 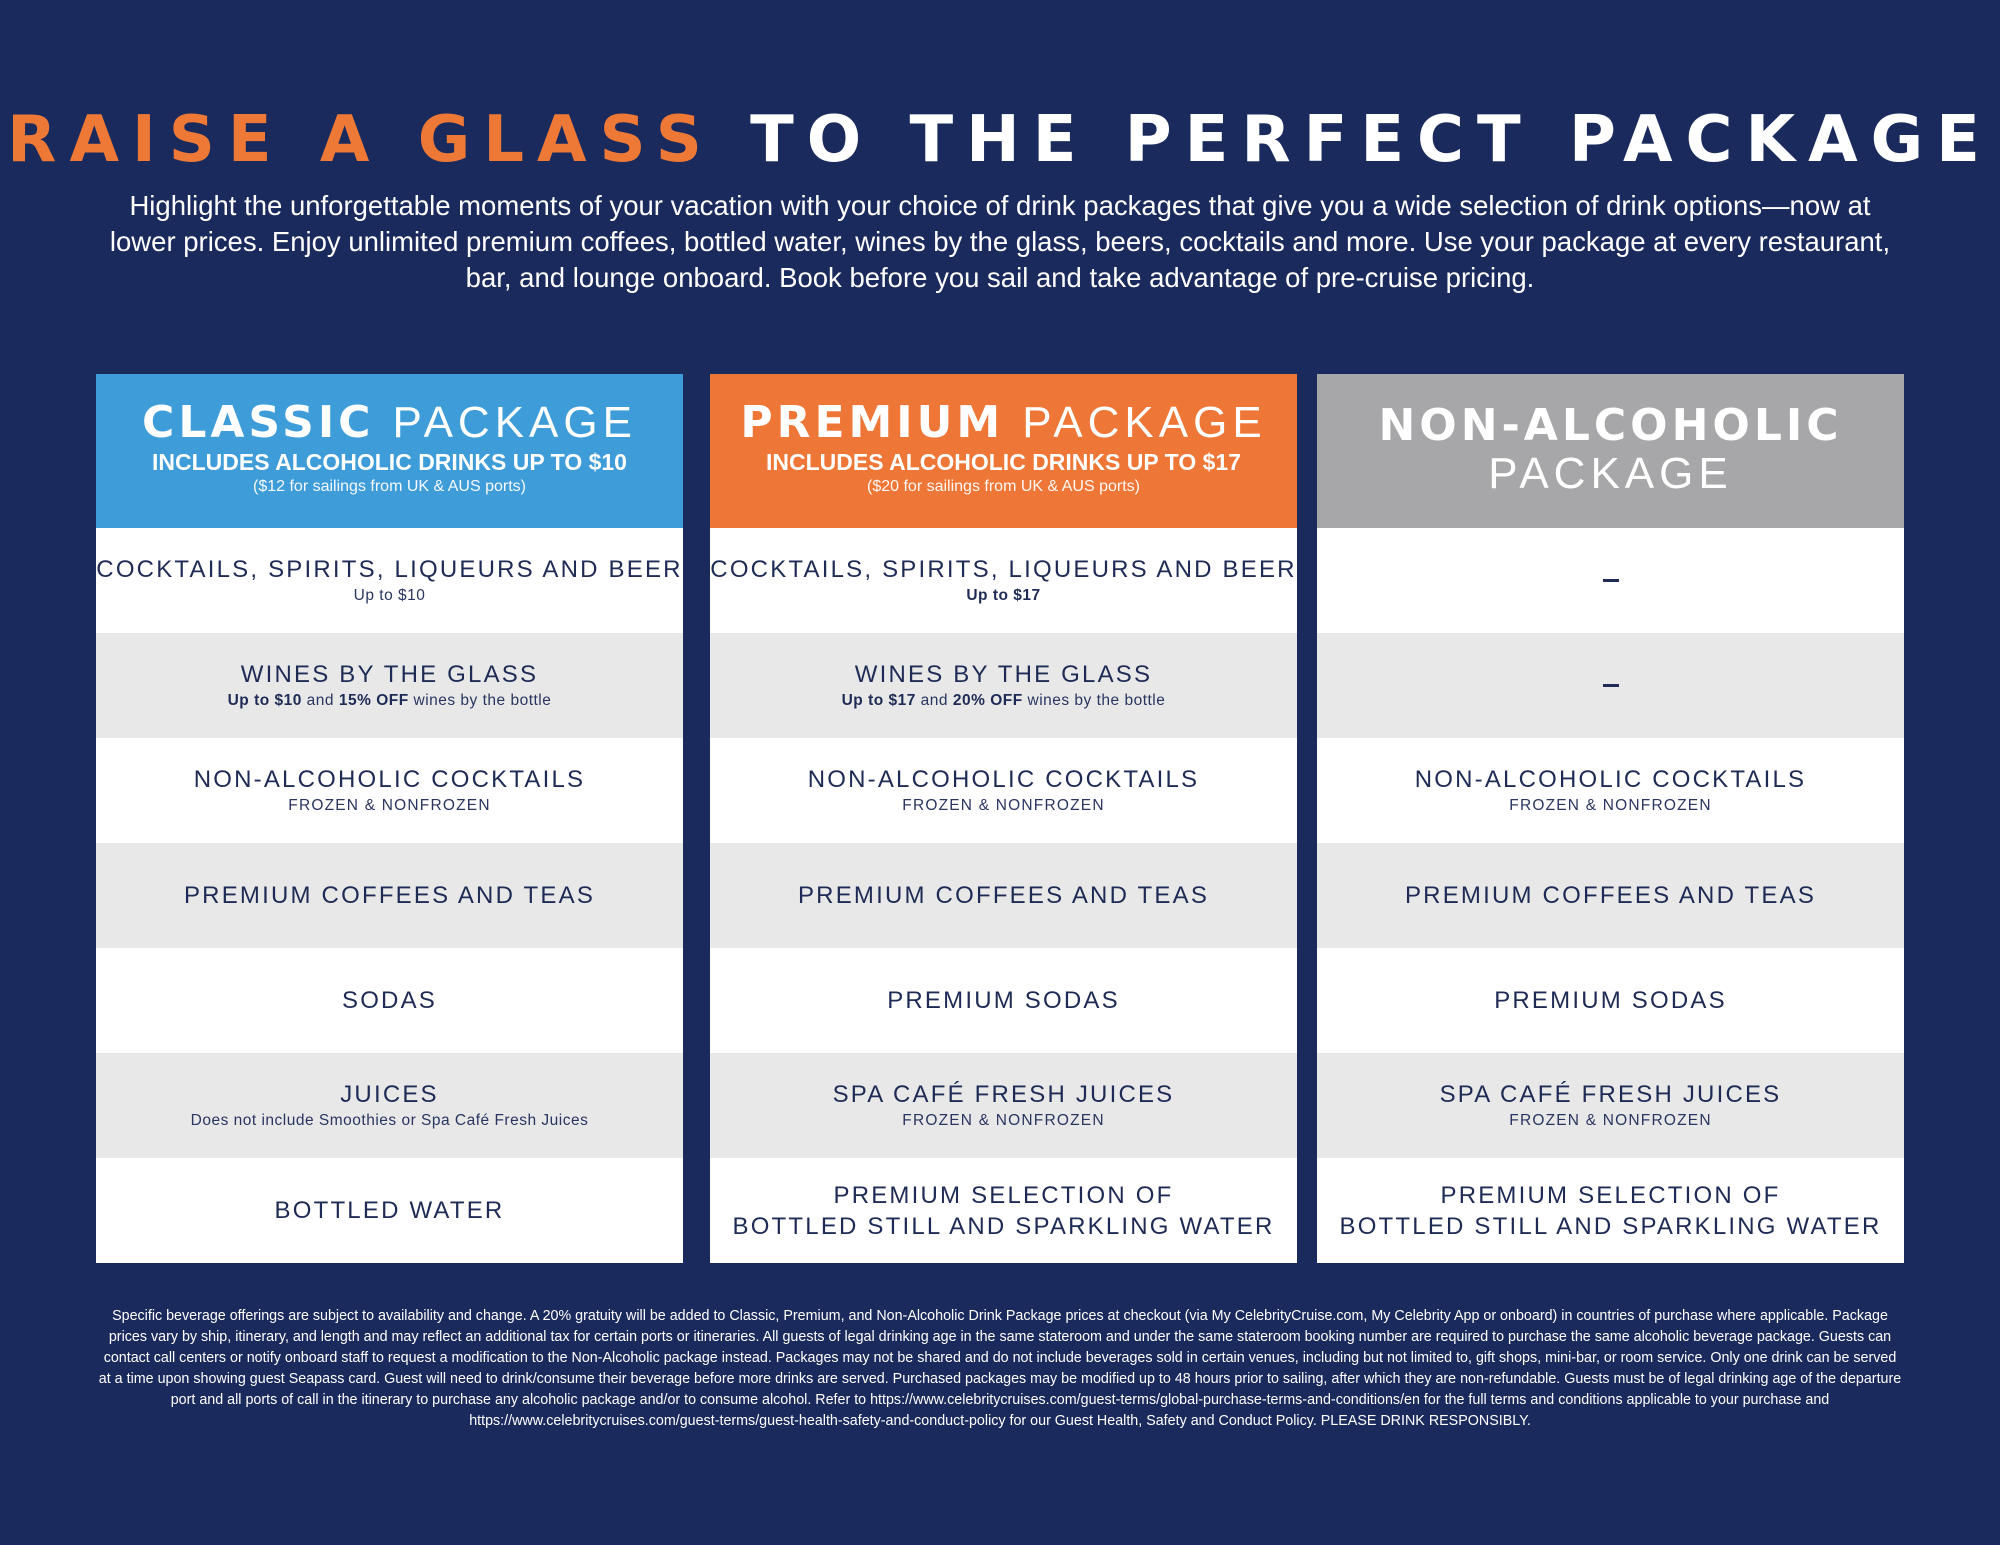 I want to click on headline-rest: TO THE PERFECT PACKAGE, so click(x=1371, y=140).